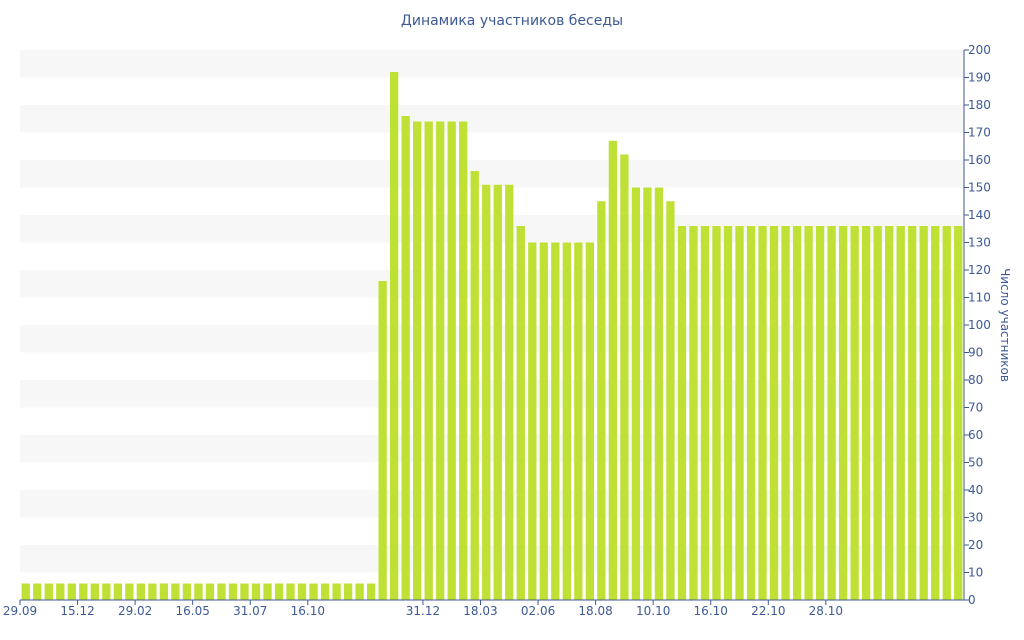 This screenshot has height=640, width=1024. I want to click on x-tick-label: 31.07, so click(250, 611).